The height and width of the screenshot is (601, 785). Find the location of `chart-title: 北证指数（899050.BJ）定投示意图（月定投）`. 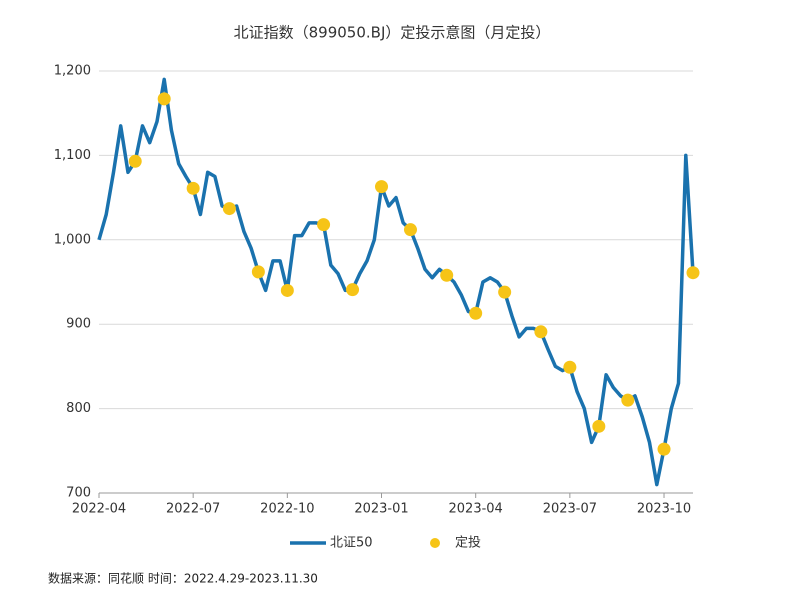

chart-title: 北证指数（899050.BJ）定投示意图（月定投） is located at coordinates (392, 33).